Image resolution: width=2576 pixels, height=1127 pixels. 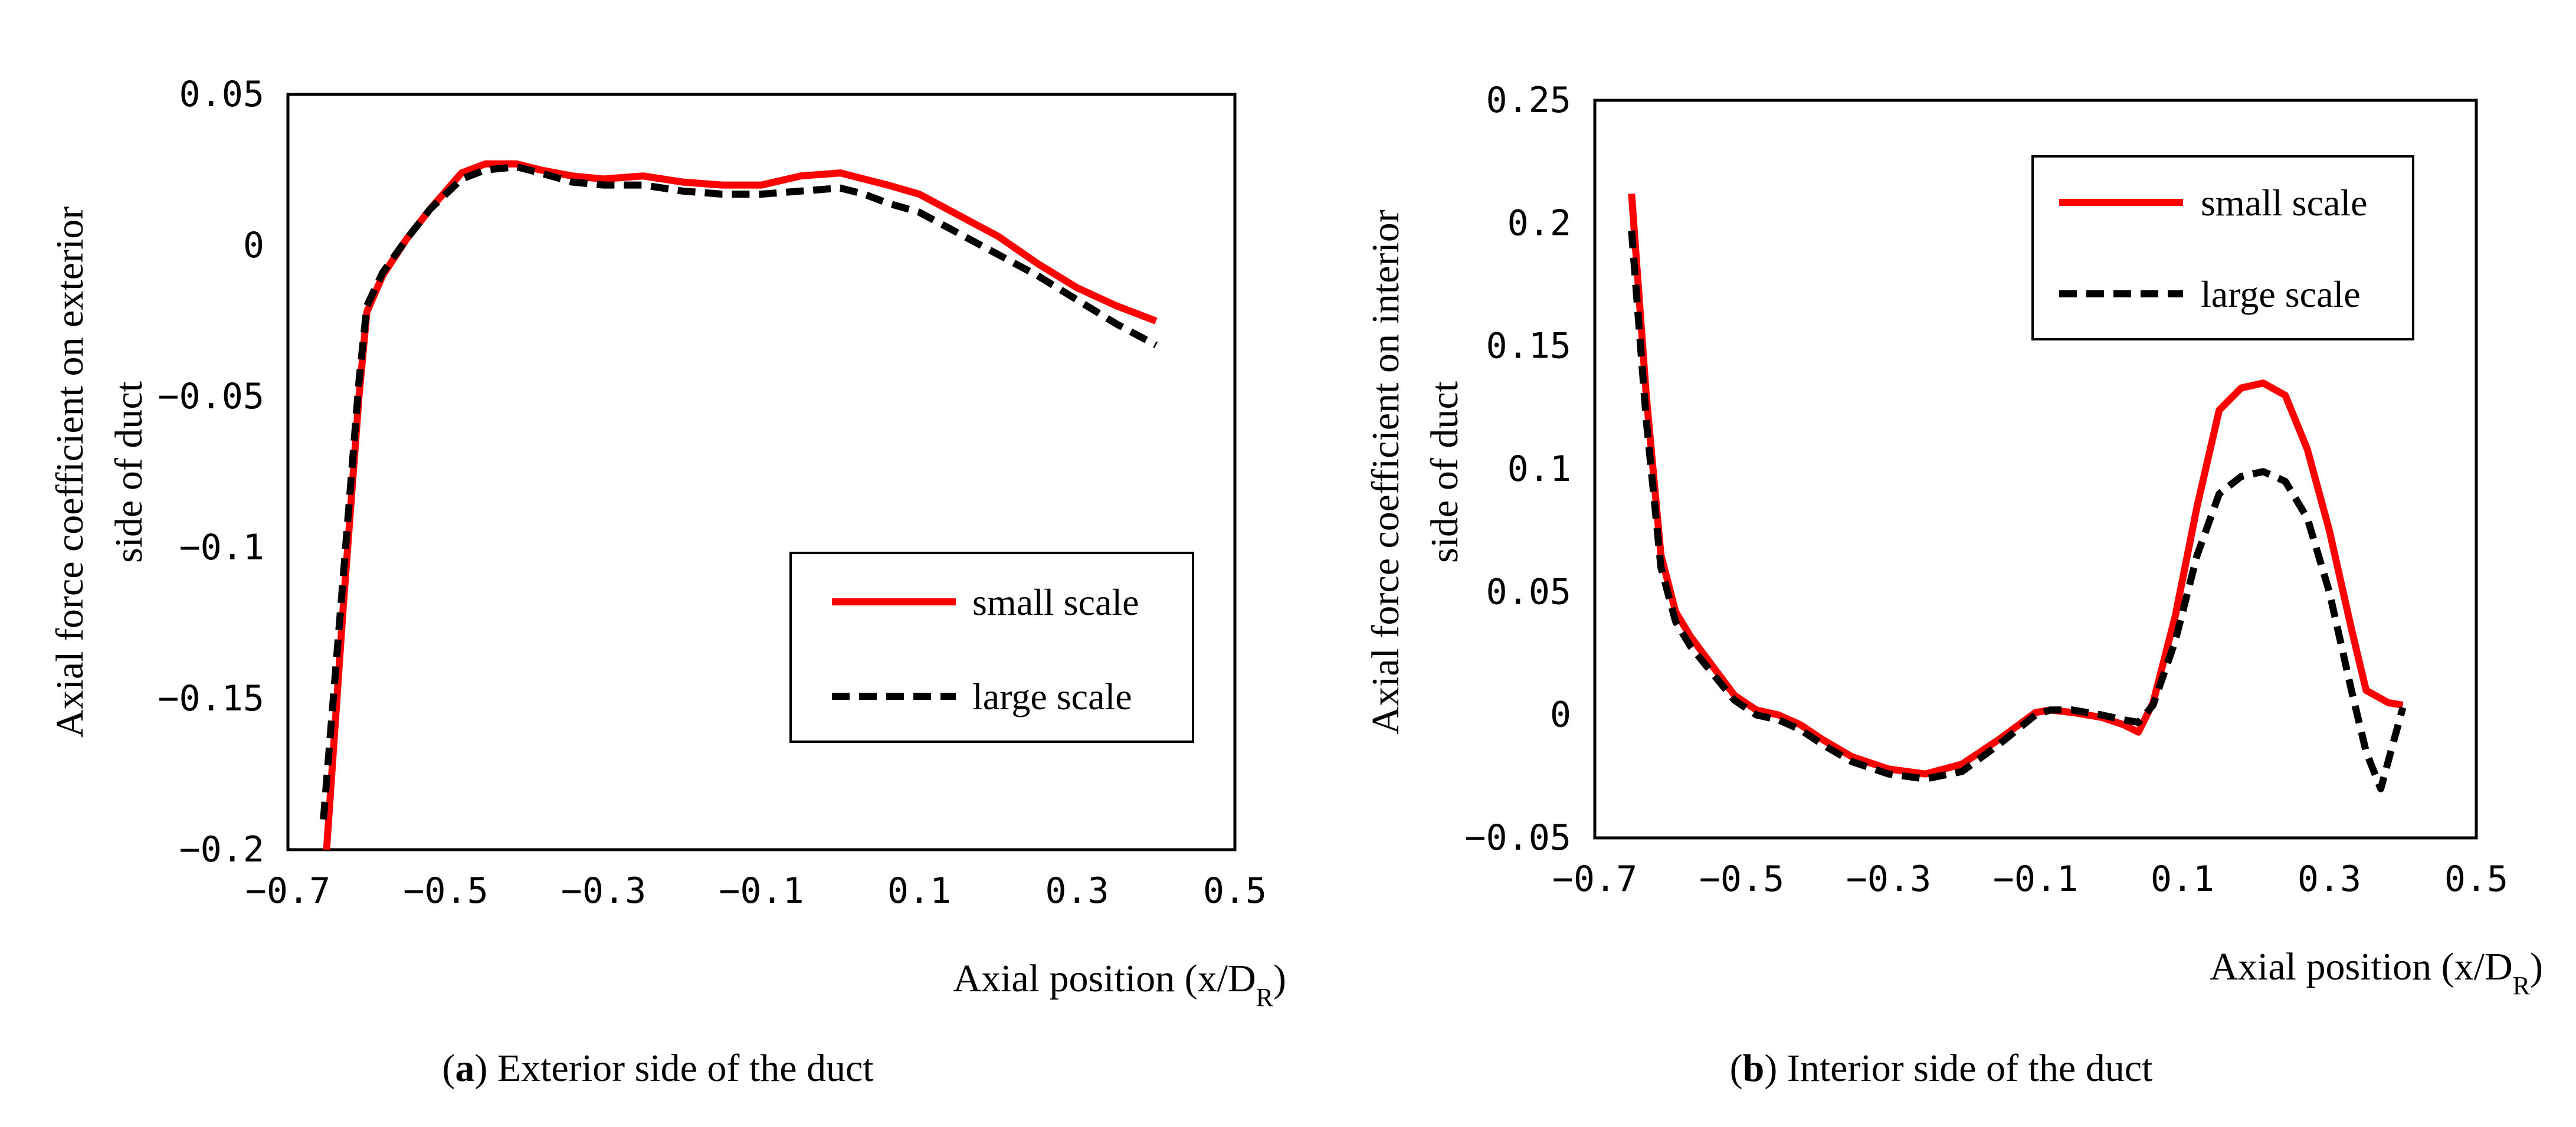 I want to click on x-axis-title-a-sub: R, so click(x=1265, y=997).